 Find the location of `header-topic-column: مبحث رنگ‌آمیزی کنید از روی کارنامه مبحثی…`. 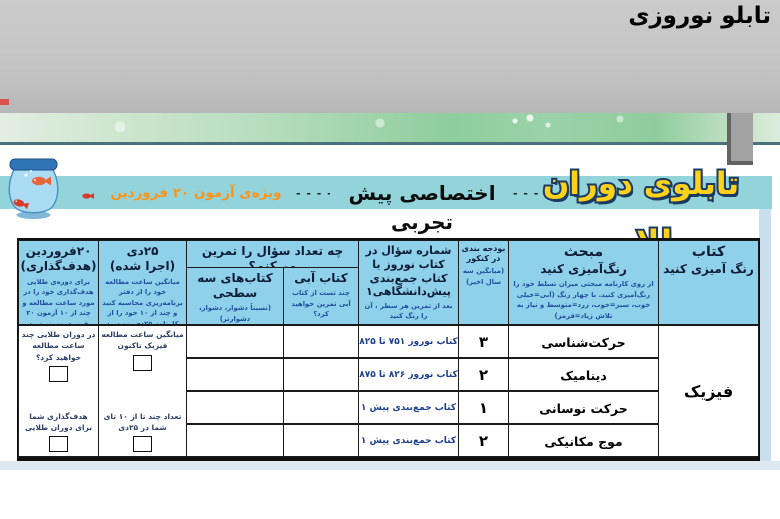

header-topic-column: مبحث رنگ‌آمیزی کنید از روی کارنامه مبحثی… is located at coordinates (583, 282).